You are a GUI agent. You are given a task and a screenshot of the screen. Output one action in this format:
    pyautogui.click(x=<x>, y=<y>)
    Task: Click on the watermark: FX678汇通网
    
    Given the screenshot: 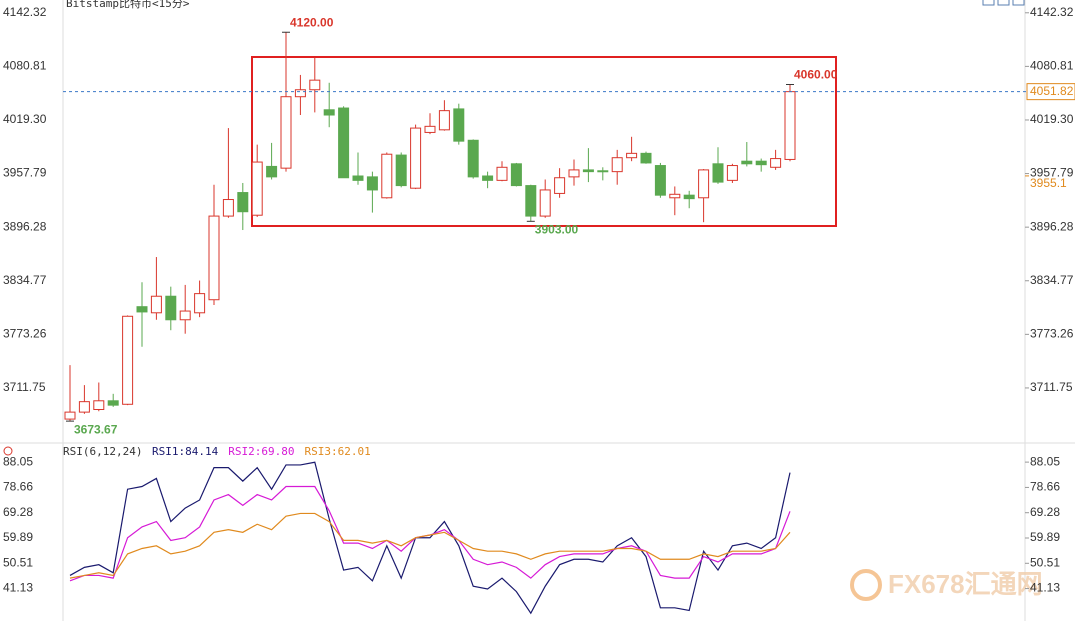 What is the action you would take?
    pyautogui.click(x=965, y=584)
    